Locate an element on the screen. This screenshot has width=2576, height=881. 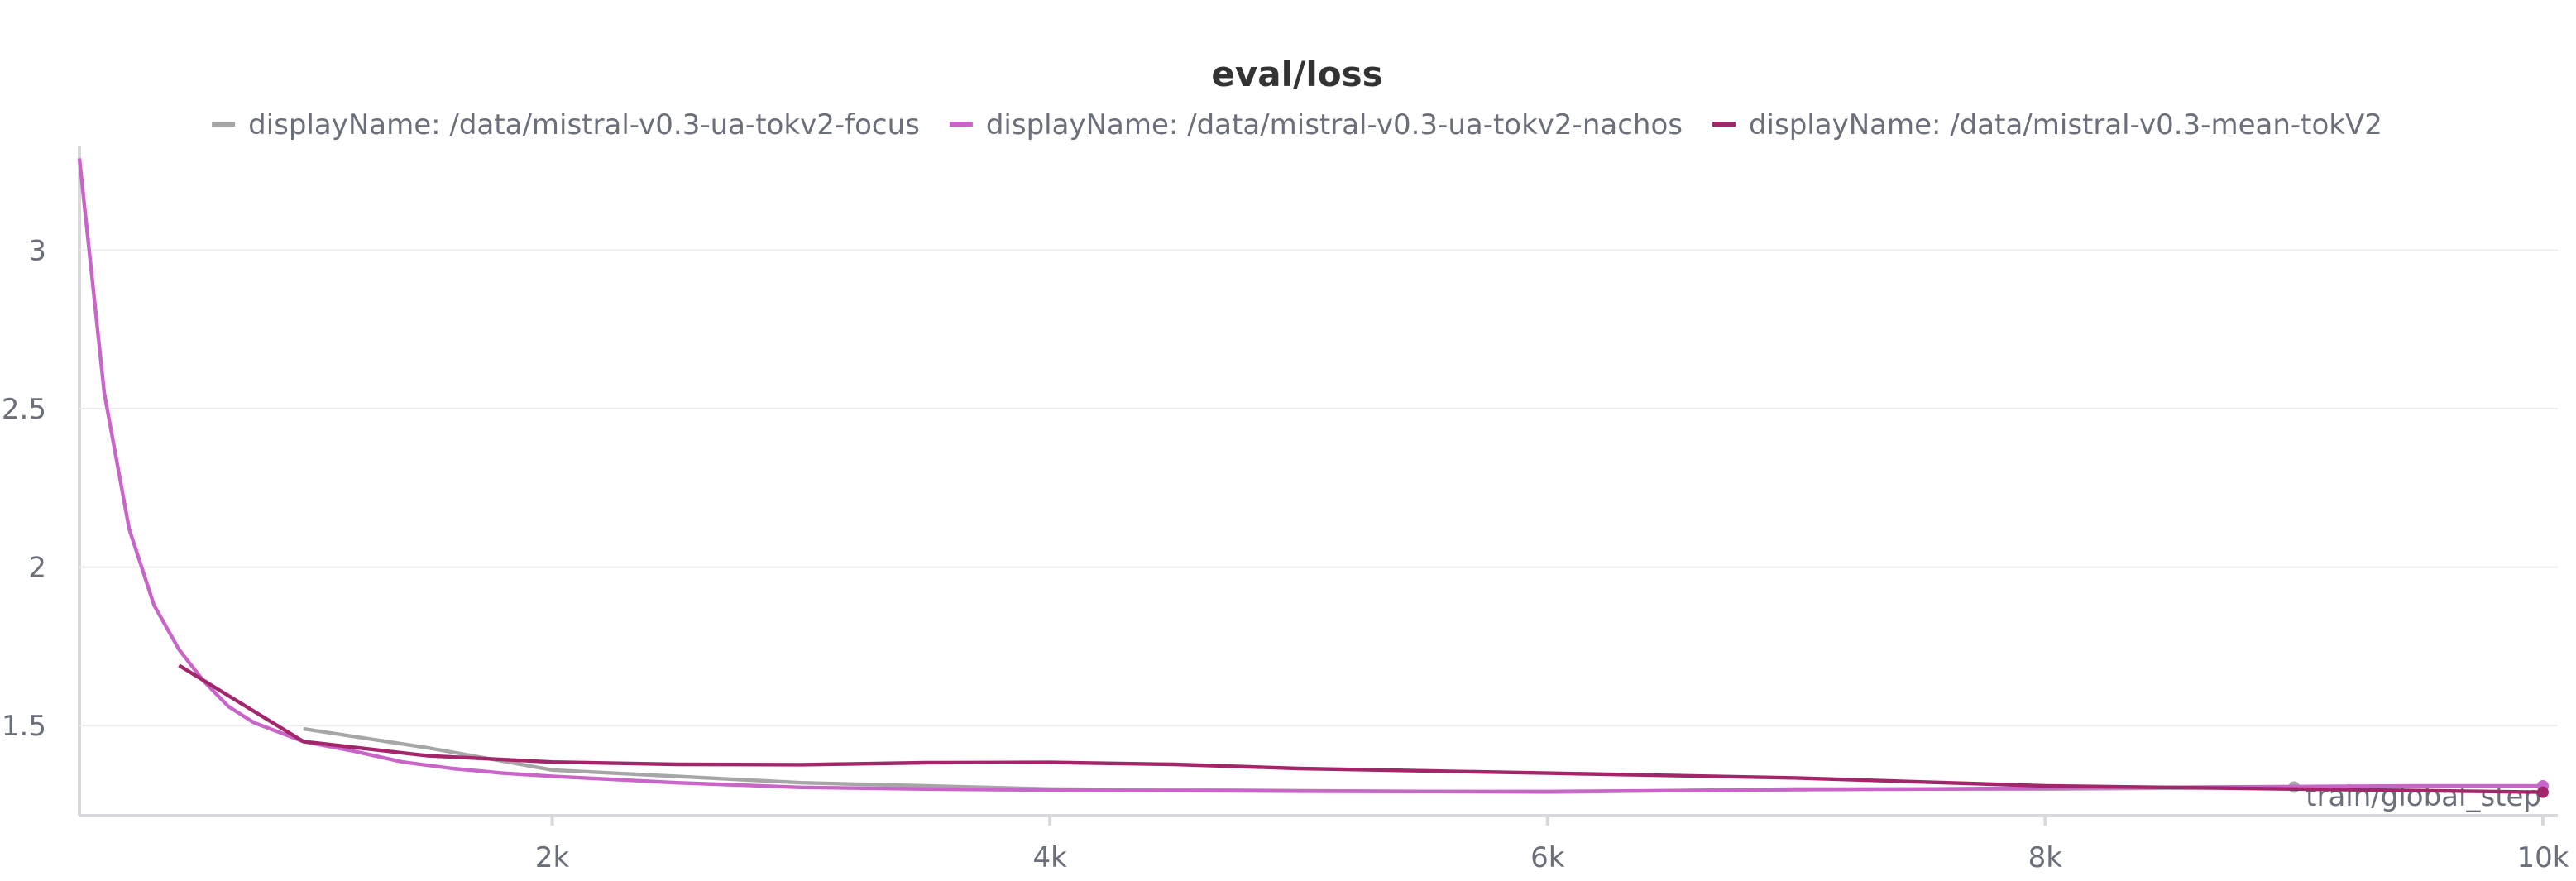
x-tick-label: 6k is located at coordinates (1548, 857).